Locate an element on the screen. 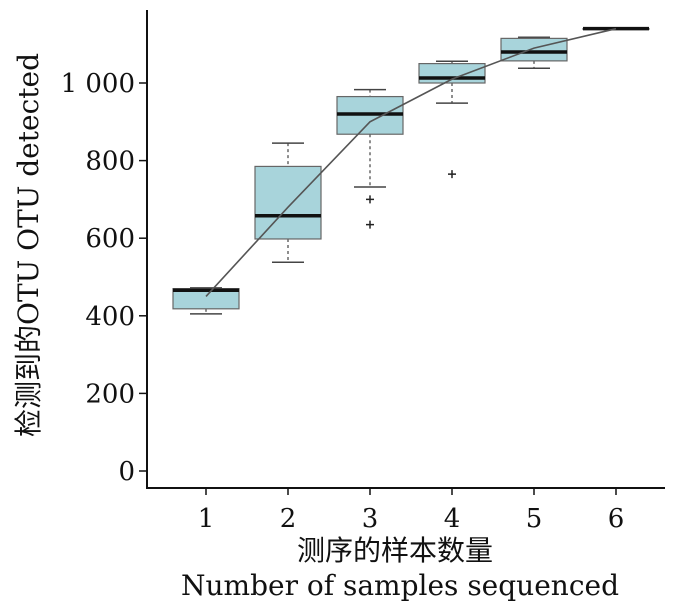 This screenshot has height=610, width=700. y-tick-label: 400 is located at coordinates (110, 317).